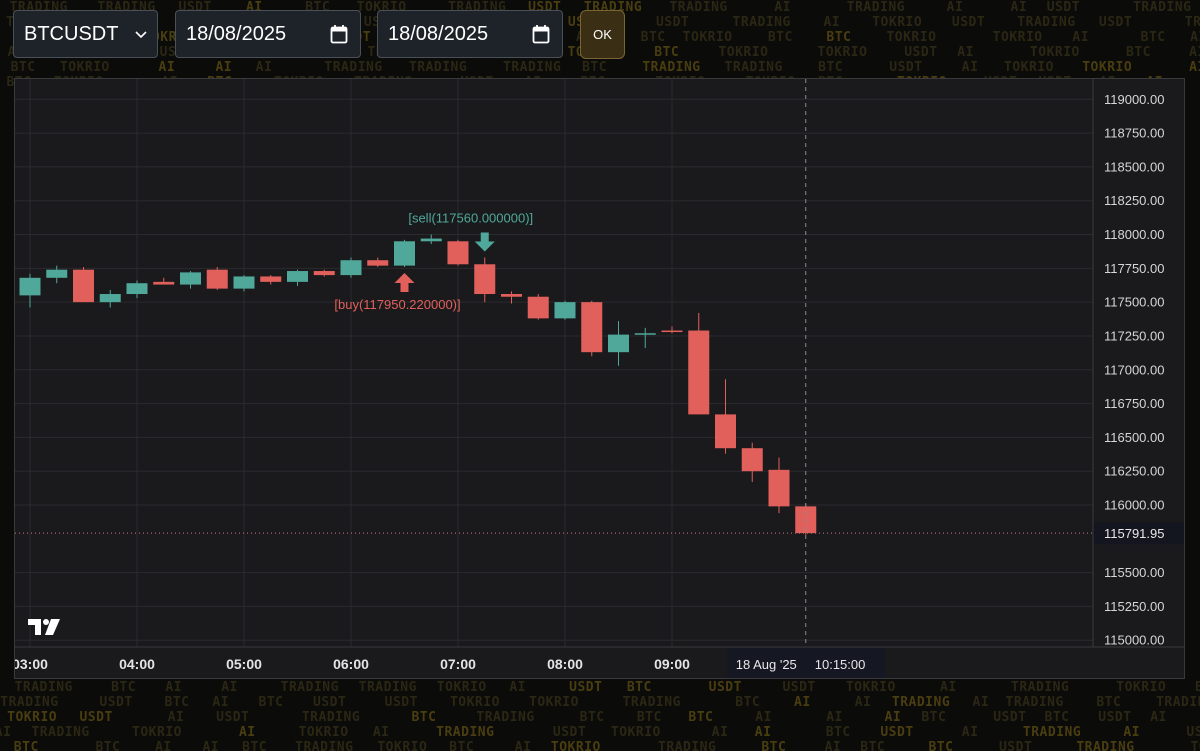 Image resolution: width=1200 pixels, height=751 pixels. I want to click on start-date-input: 18/08/2025, so click(268, 34).